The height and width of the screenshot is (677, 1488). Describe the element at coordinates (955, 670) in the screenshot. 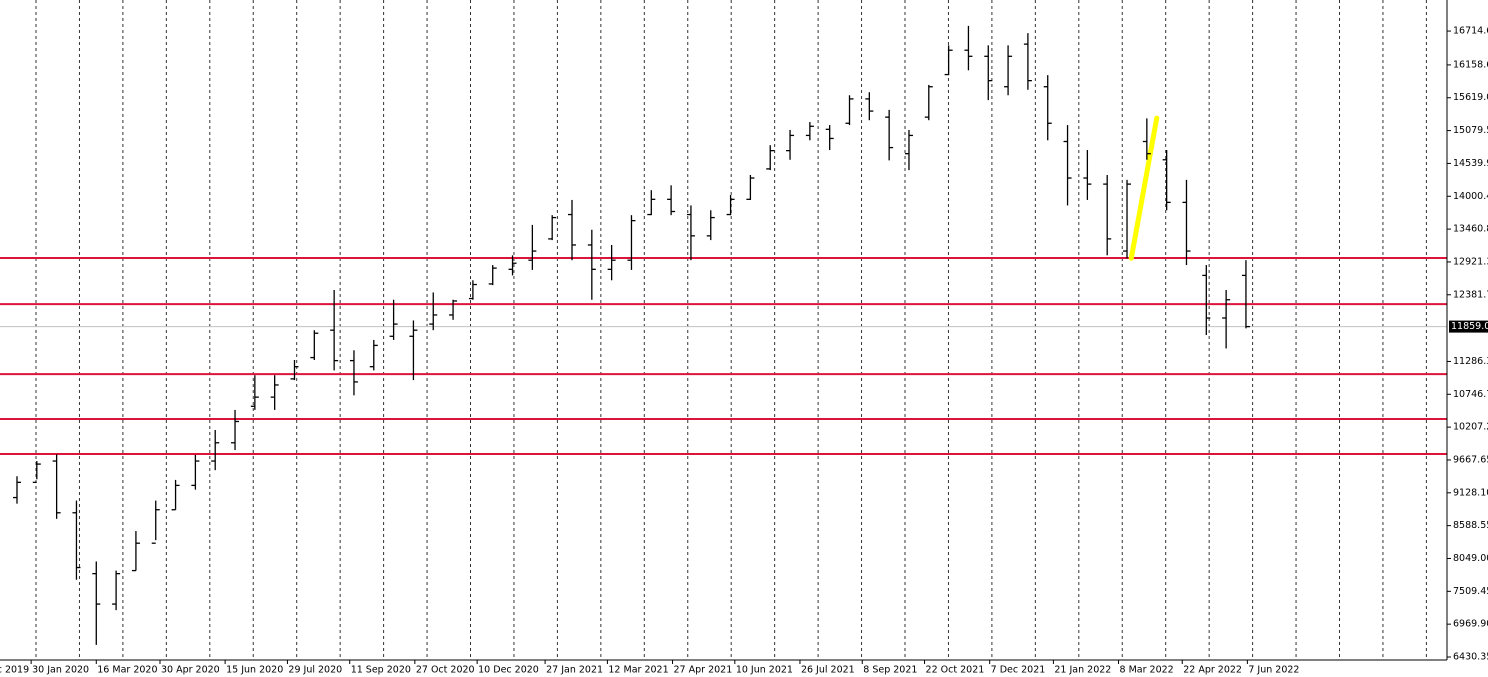

I see `x-tick-label: 22 Oct 2021` at that location.